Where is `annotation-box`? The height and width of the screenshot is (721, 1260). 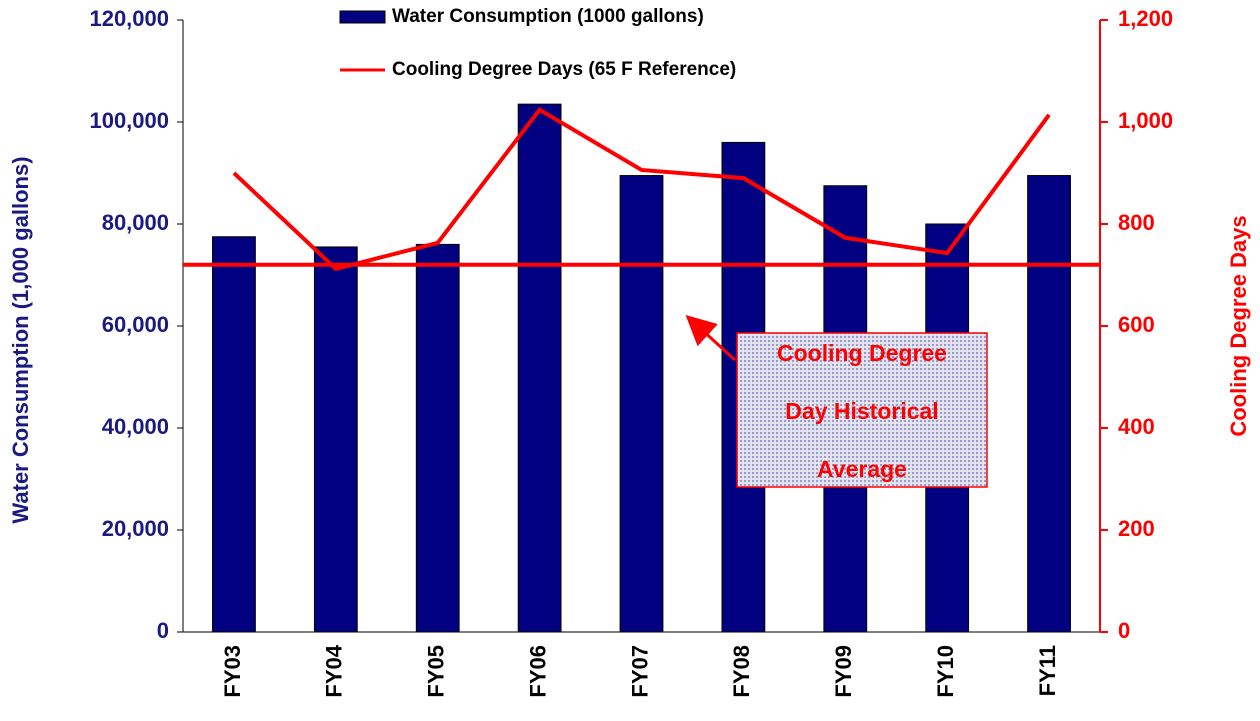 annotation-box is located at coordinates (862, 410).